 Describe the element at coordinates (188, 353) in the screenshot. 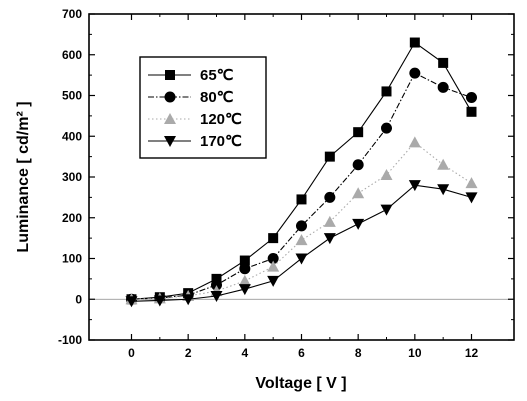

I see `x-tick-label: 2` at that location.